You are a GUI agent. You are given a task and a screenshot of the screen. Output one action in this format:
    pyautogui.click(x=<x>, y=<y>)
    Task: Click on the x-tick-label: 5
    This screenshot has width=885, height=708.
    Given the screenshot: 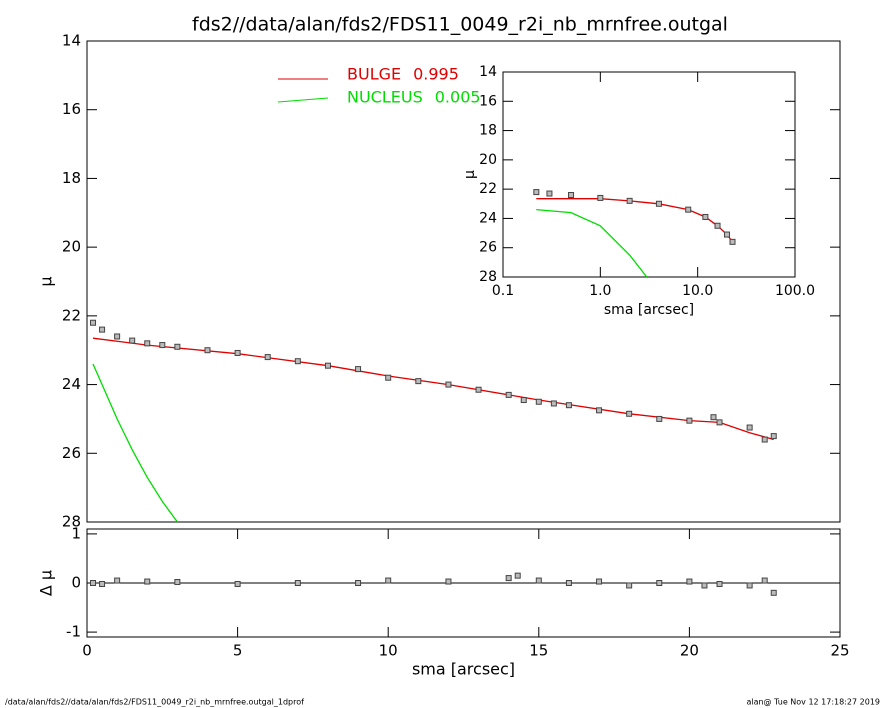 What is the action you would take?
    pyautogui.click(x=238, y=651)
    